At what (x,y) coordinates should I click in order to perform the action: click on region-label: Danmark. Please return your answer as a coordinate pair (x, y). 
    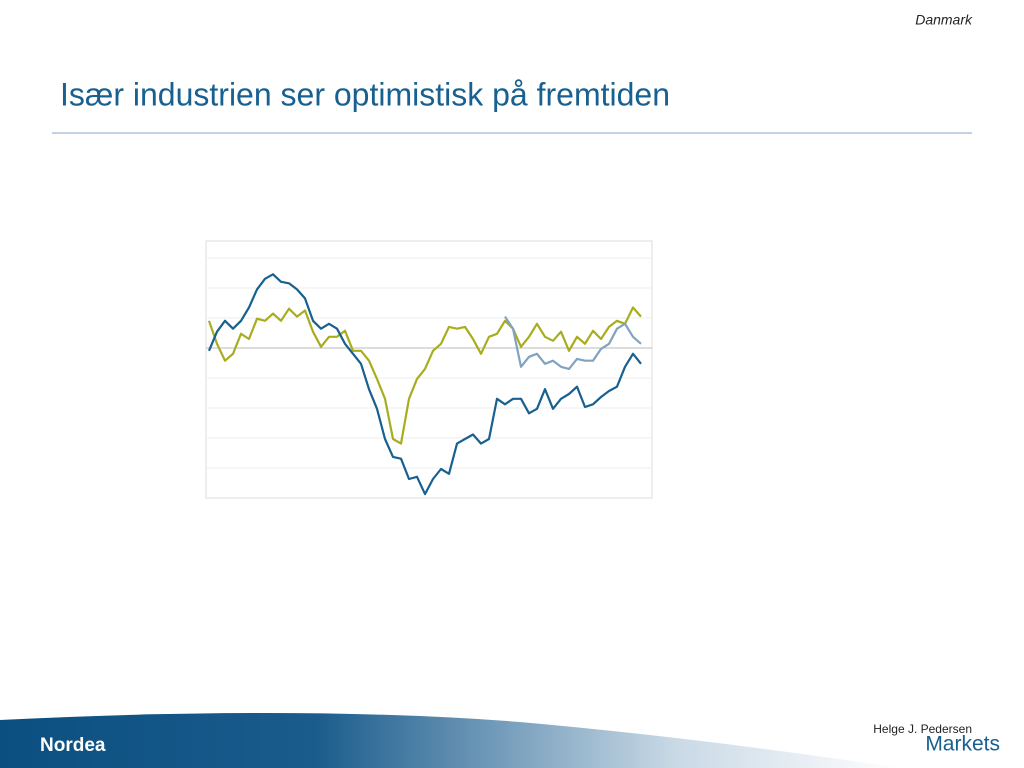
    Looking at the image, I should click on (944, 20).